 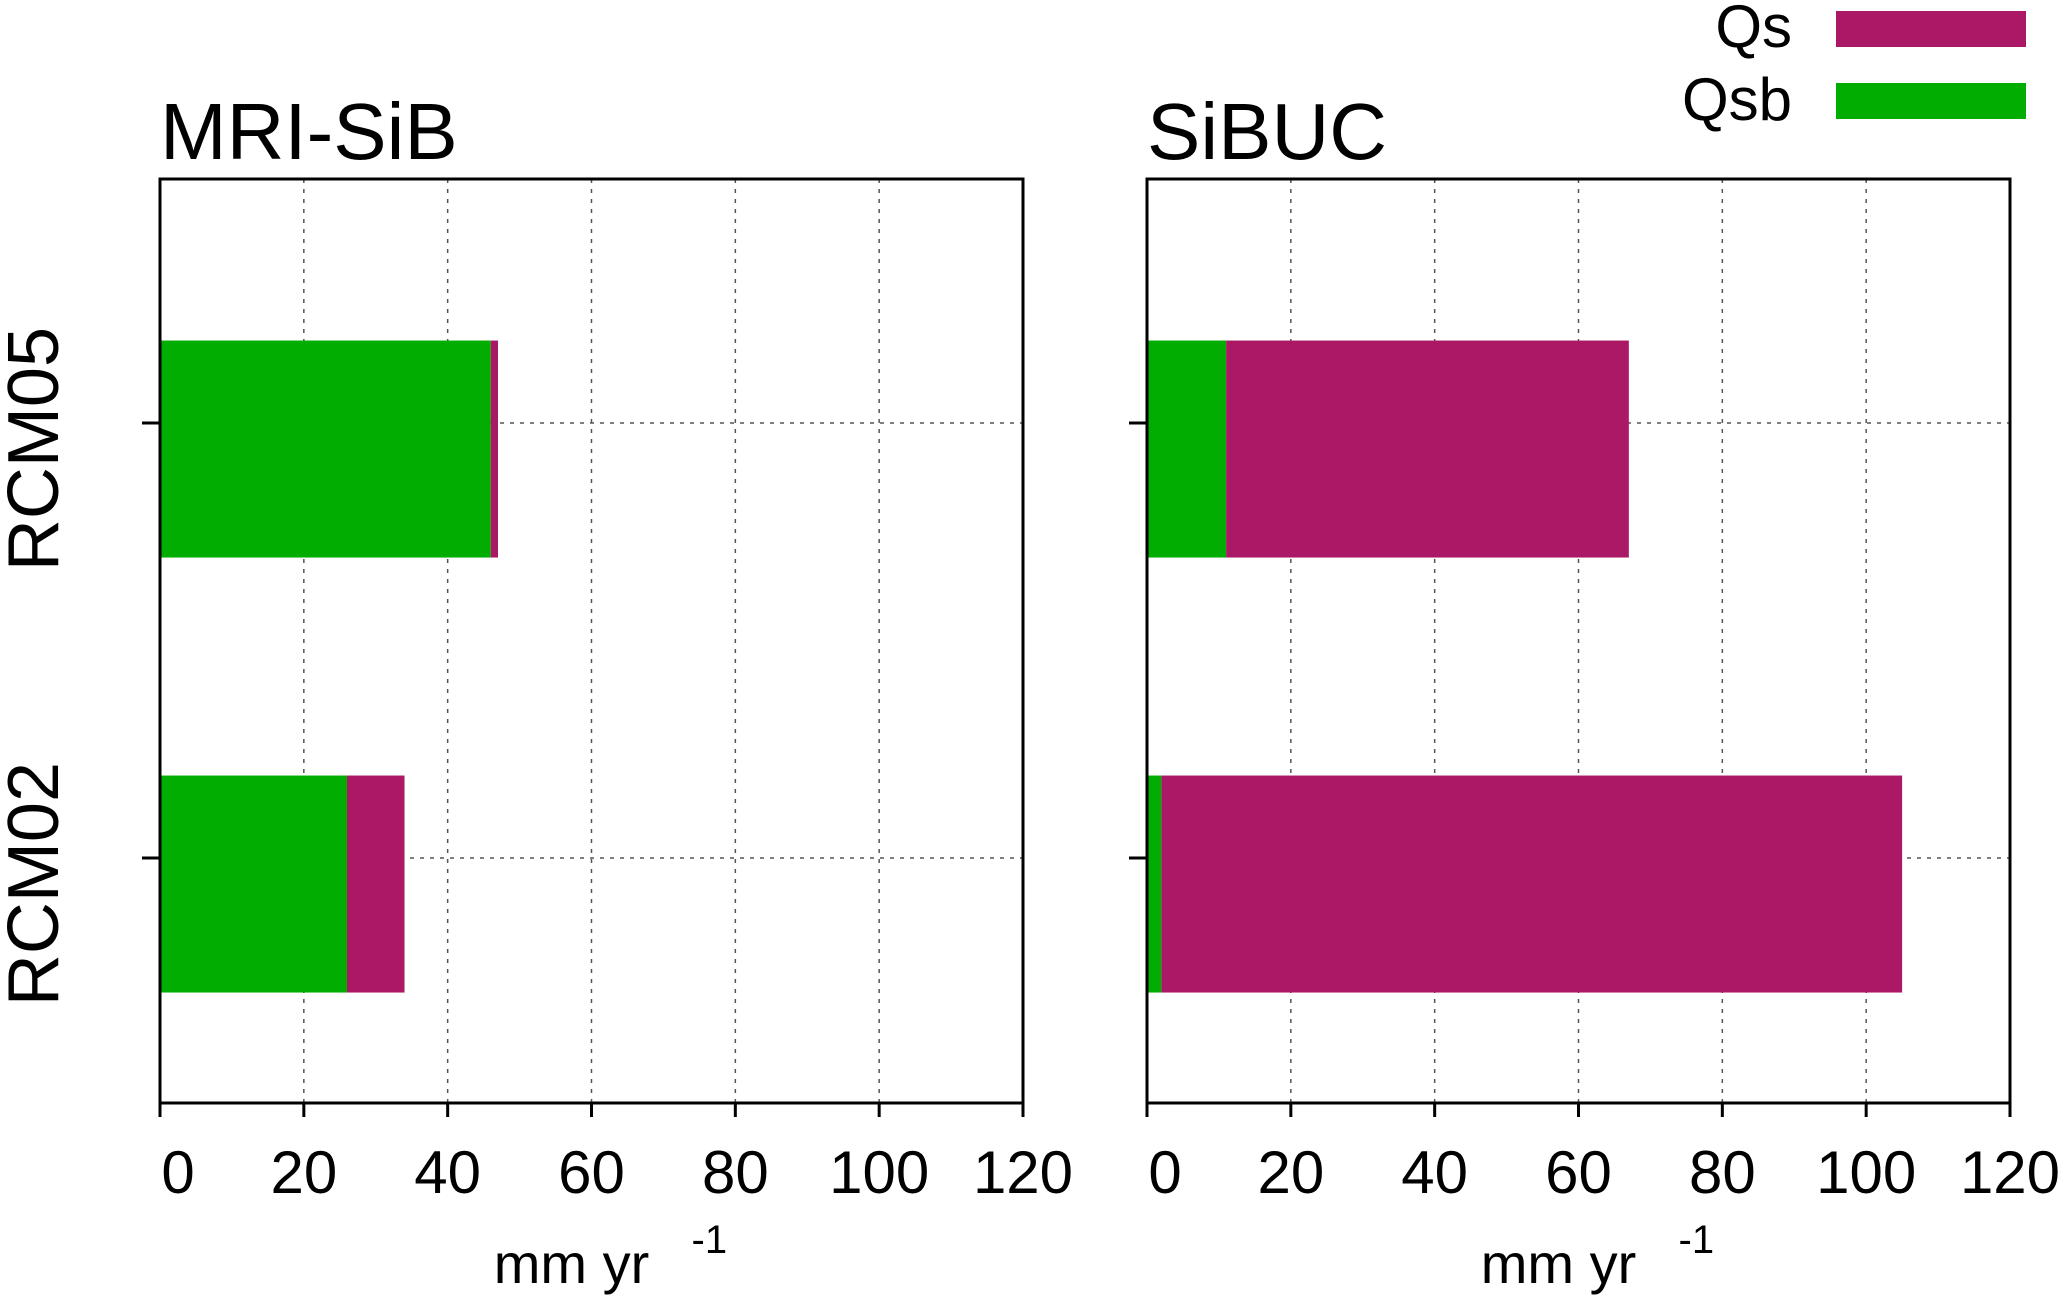 I want to click on panel-title: SiBUC, so click(x=1267, y=131).